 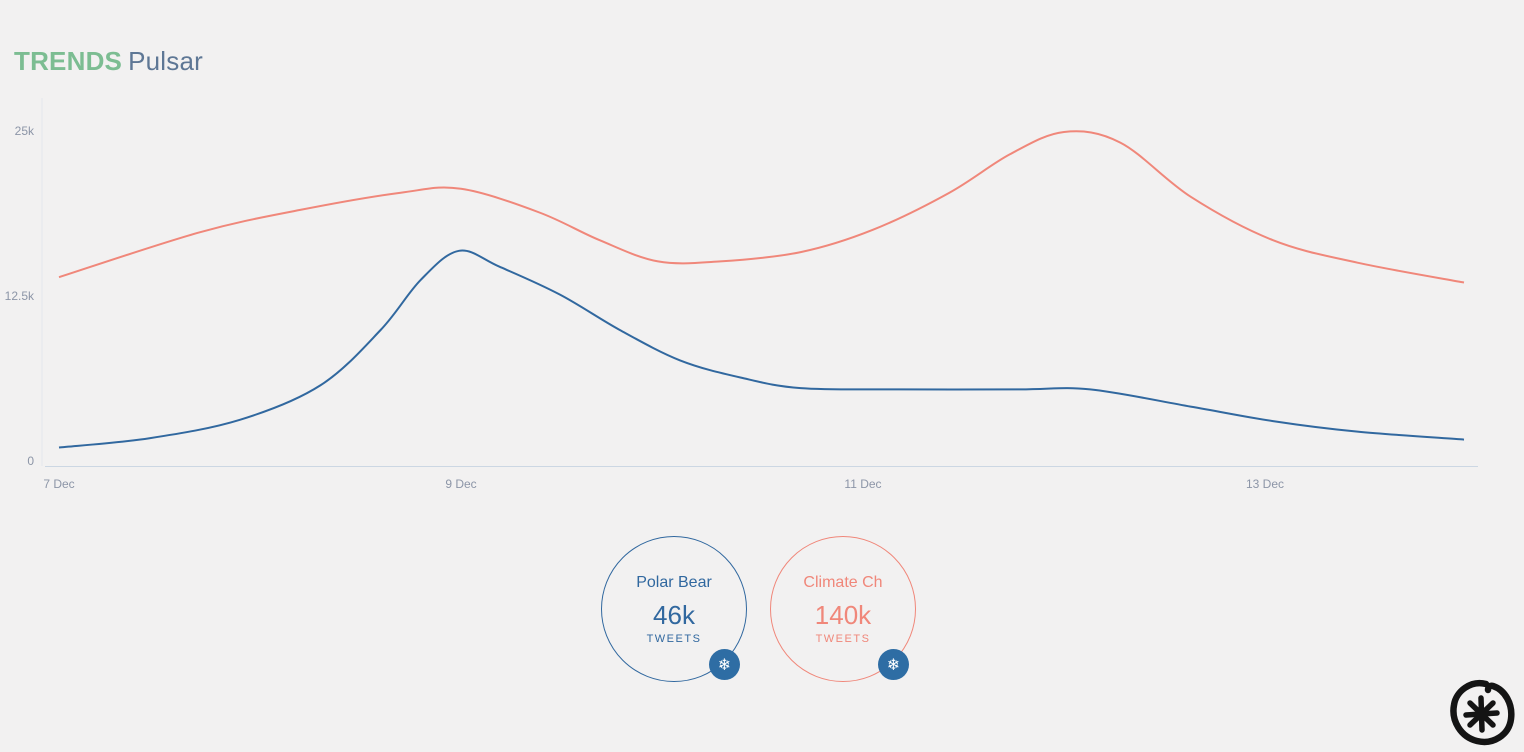 I want to click on series-name: Polar Bear, so click(x=674, y=582).